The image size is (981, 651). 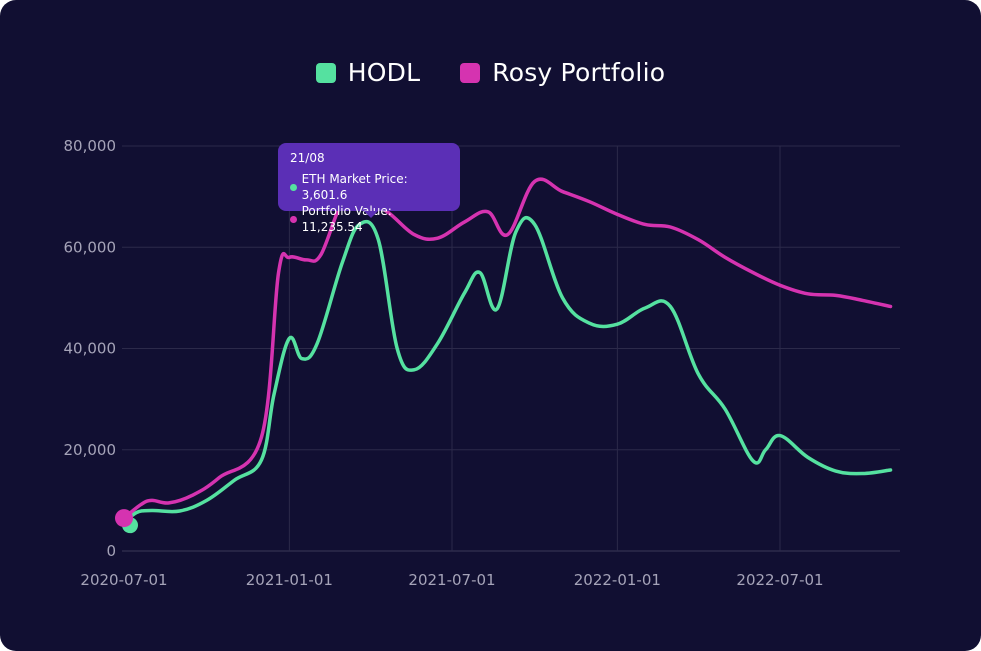 What do you see at coordinates (346, 219) in the screenshot?
I see `tooltip-portfolio-value: Portfolio Value: 11,235.54` at bounding box center [346, 219].